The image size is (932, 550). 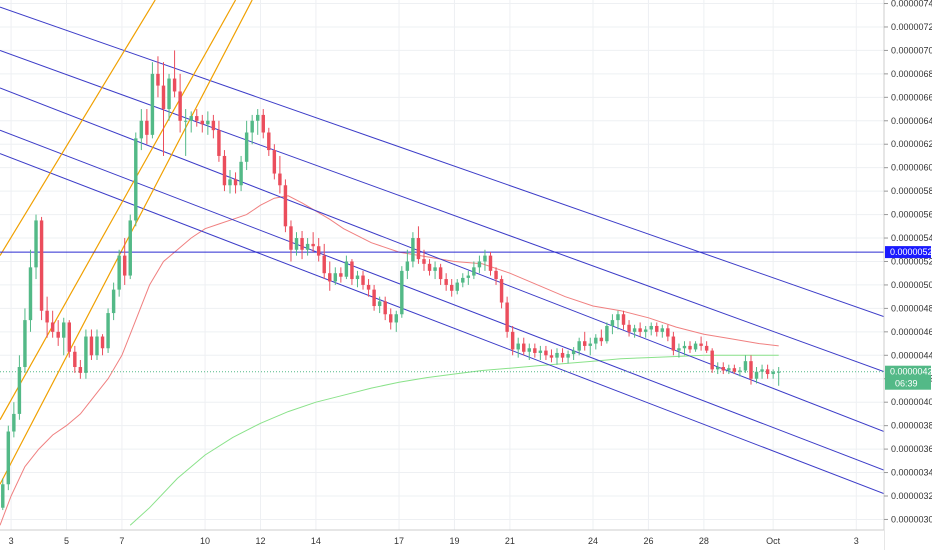 What do you see at coordinates (205, 541) in the screenshot?
I see `x-tick-label: 10` at bounding box center [205, 541].